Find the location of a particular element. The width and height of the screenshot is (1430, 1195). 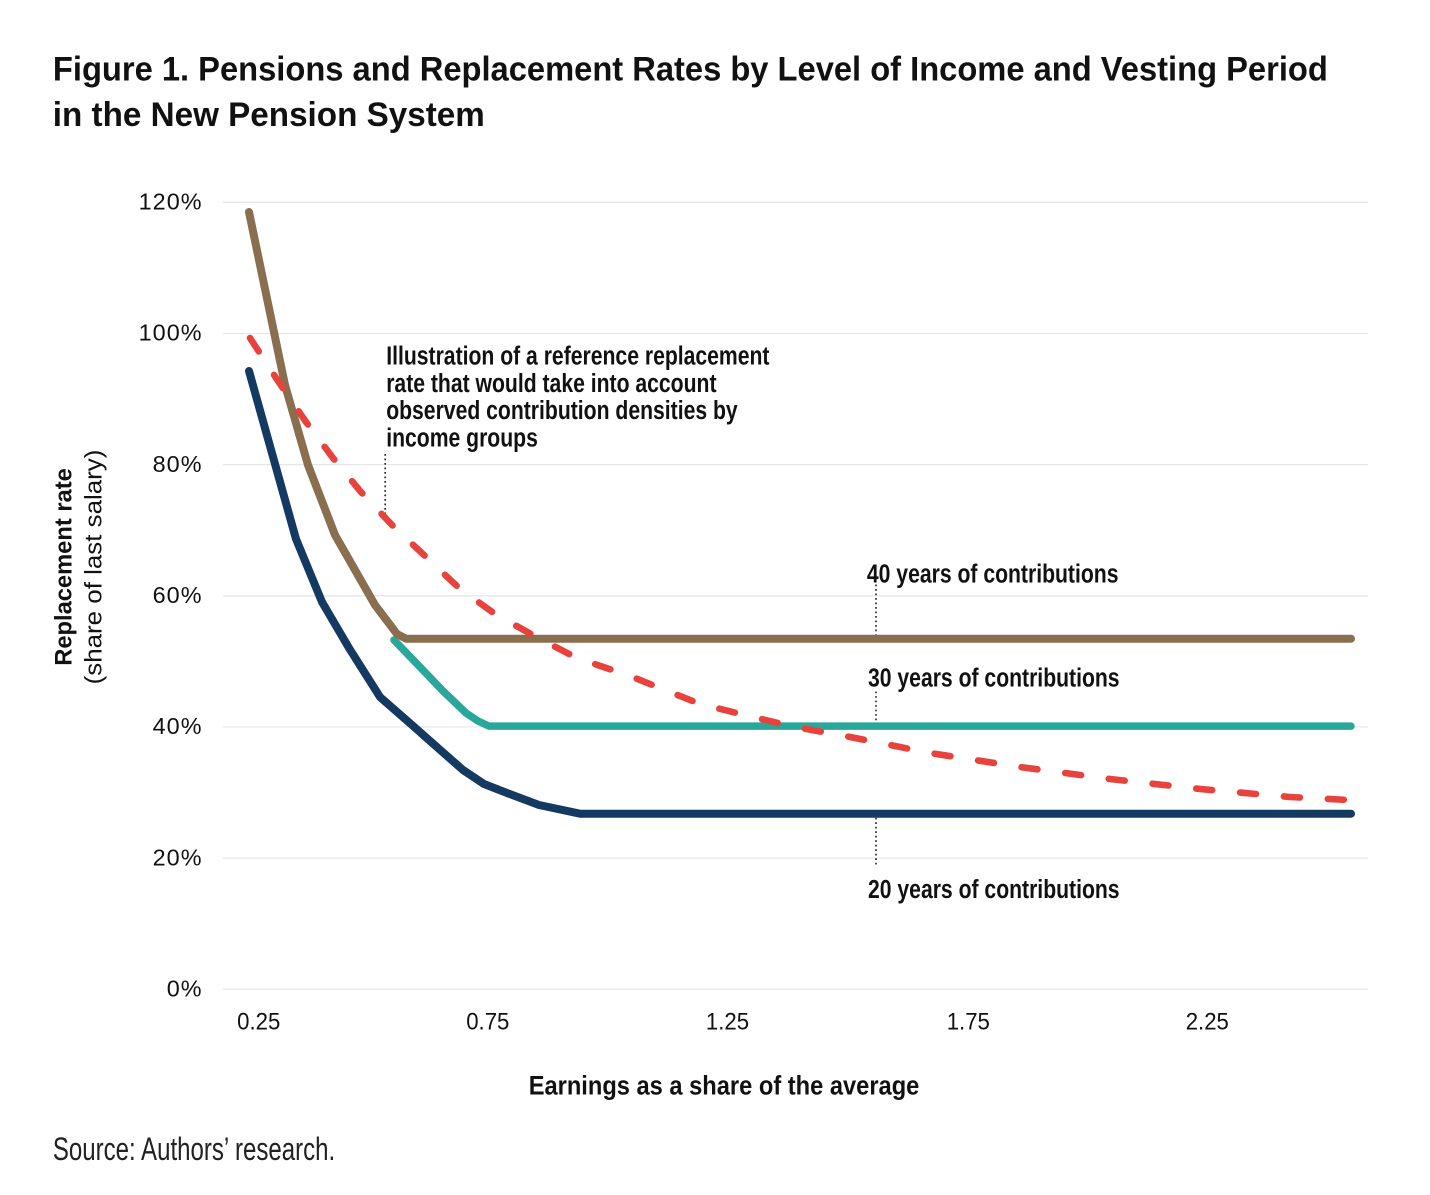

svg-text:Illustration of a reference re: Illustration of a reference replacement is located at coordinates (577, 356).